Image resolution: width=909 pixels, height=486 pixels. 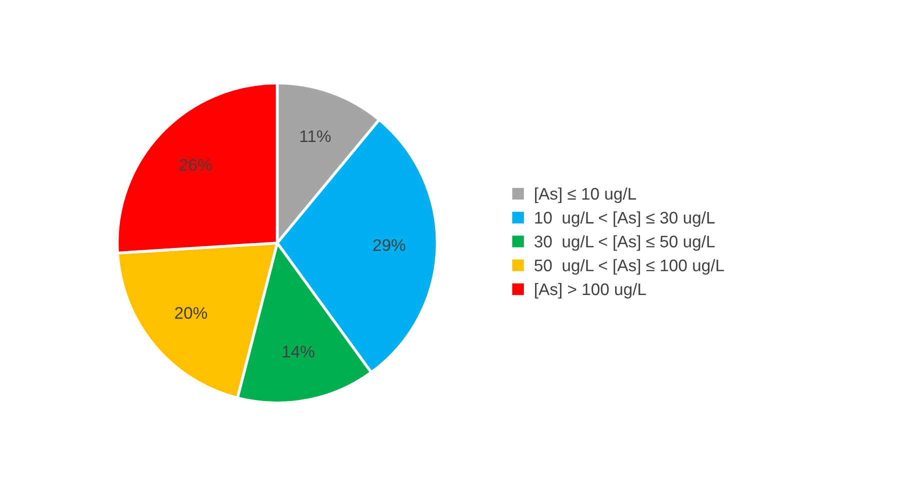 I want to click on data-label: 20%, so click(x=191, y=313).